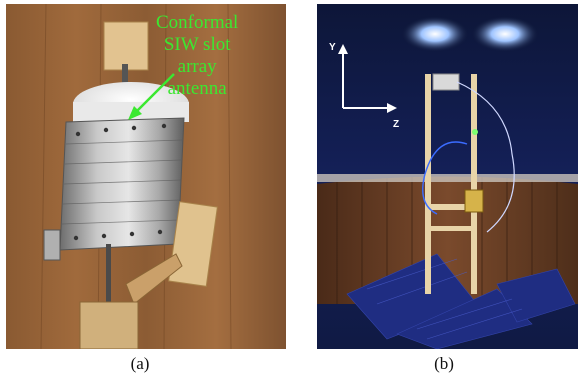  Describe the element at coordinates (122, 184) in the screenshot. I see `conformal-cylinder` at that location.